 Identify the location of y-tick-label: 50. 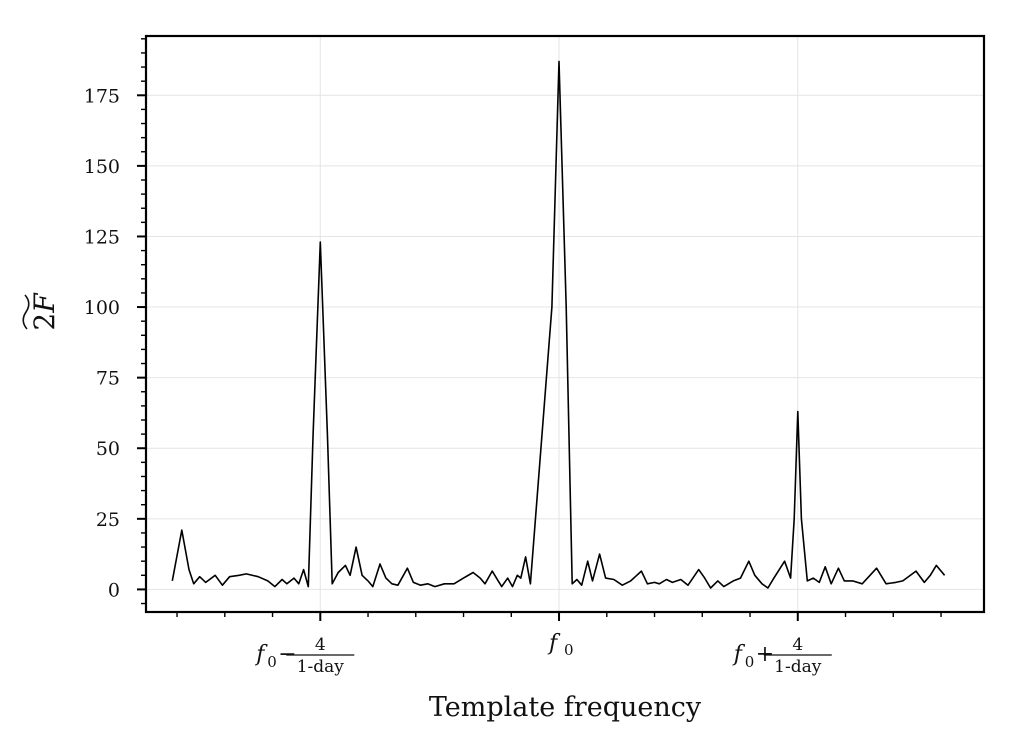
(108, 449).